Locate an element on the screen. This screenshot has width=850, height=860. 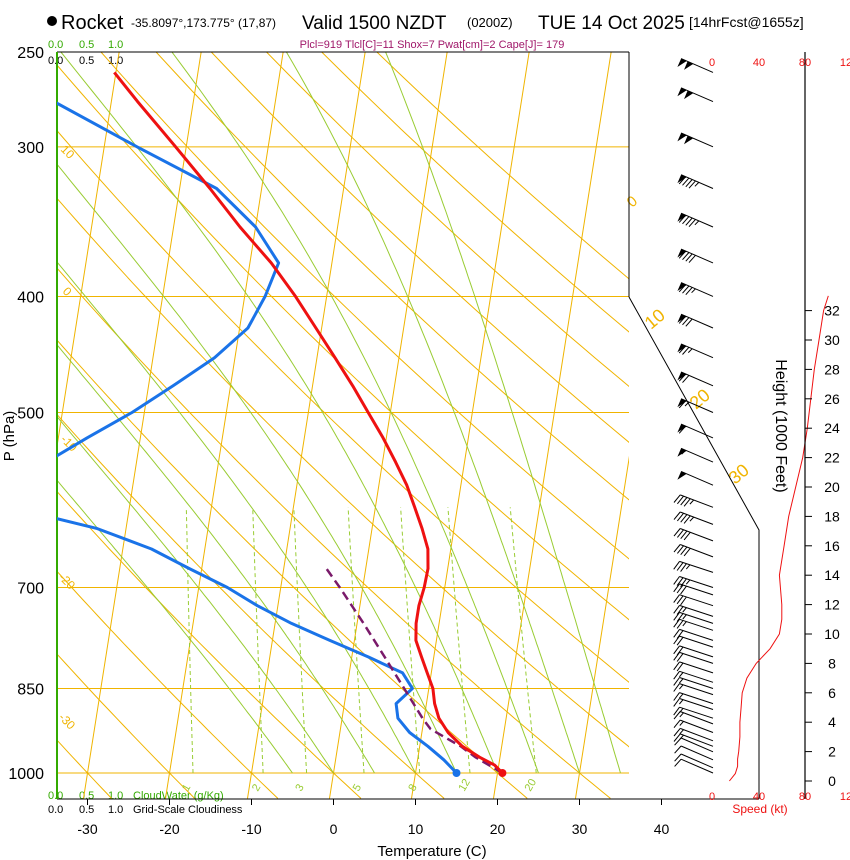
wind-speed-axis: 0 40 80 12 0 40 80 12 Speed (kt) is located at coordinates (779, 436).